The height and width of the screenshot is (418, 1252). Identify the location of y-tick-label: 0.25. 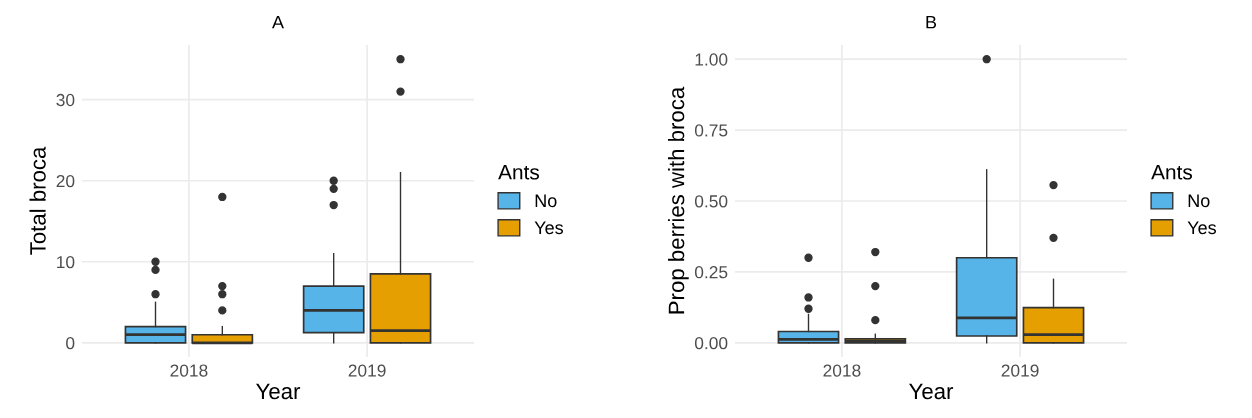
(711, 272).